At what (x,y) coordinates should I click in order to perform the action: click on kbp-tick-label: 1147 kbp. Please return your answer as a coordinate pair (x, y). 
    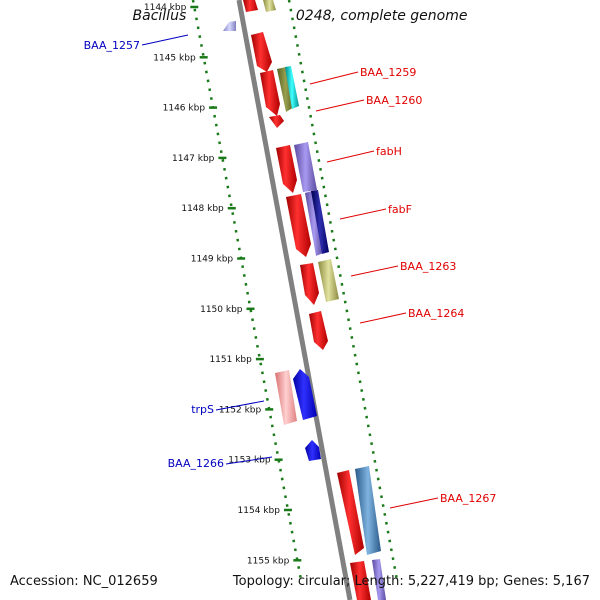
    Looking at the image, I should click on (193, 159).